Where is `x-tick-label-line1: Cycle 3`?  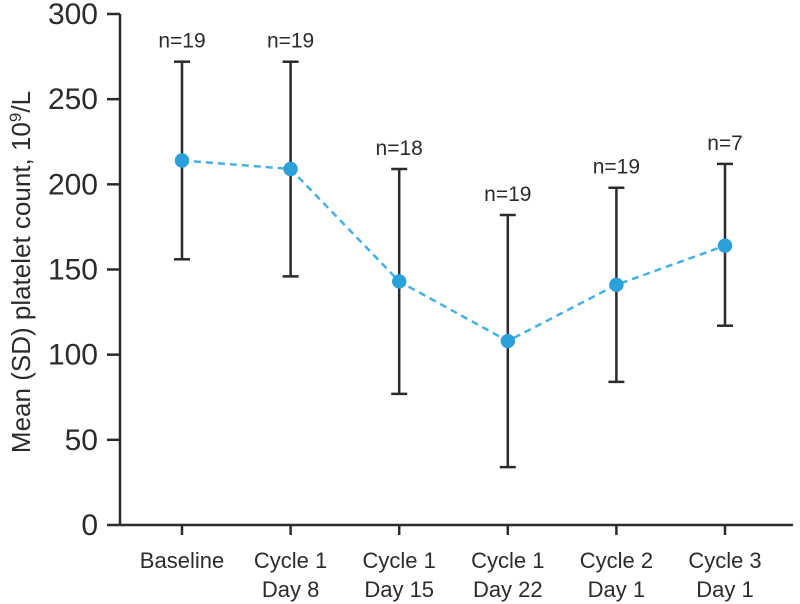 x-tick-label-line1: Cycle 3 is located at coordinates (724, 560).